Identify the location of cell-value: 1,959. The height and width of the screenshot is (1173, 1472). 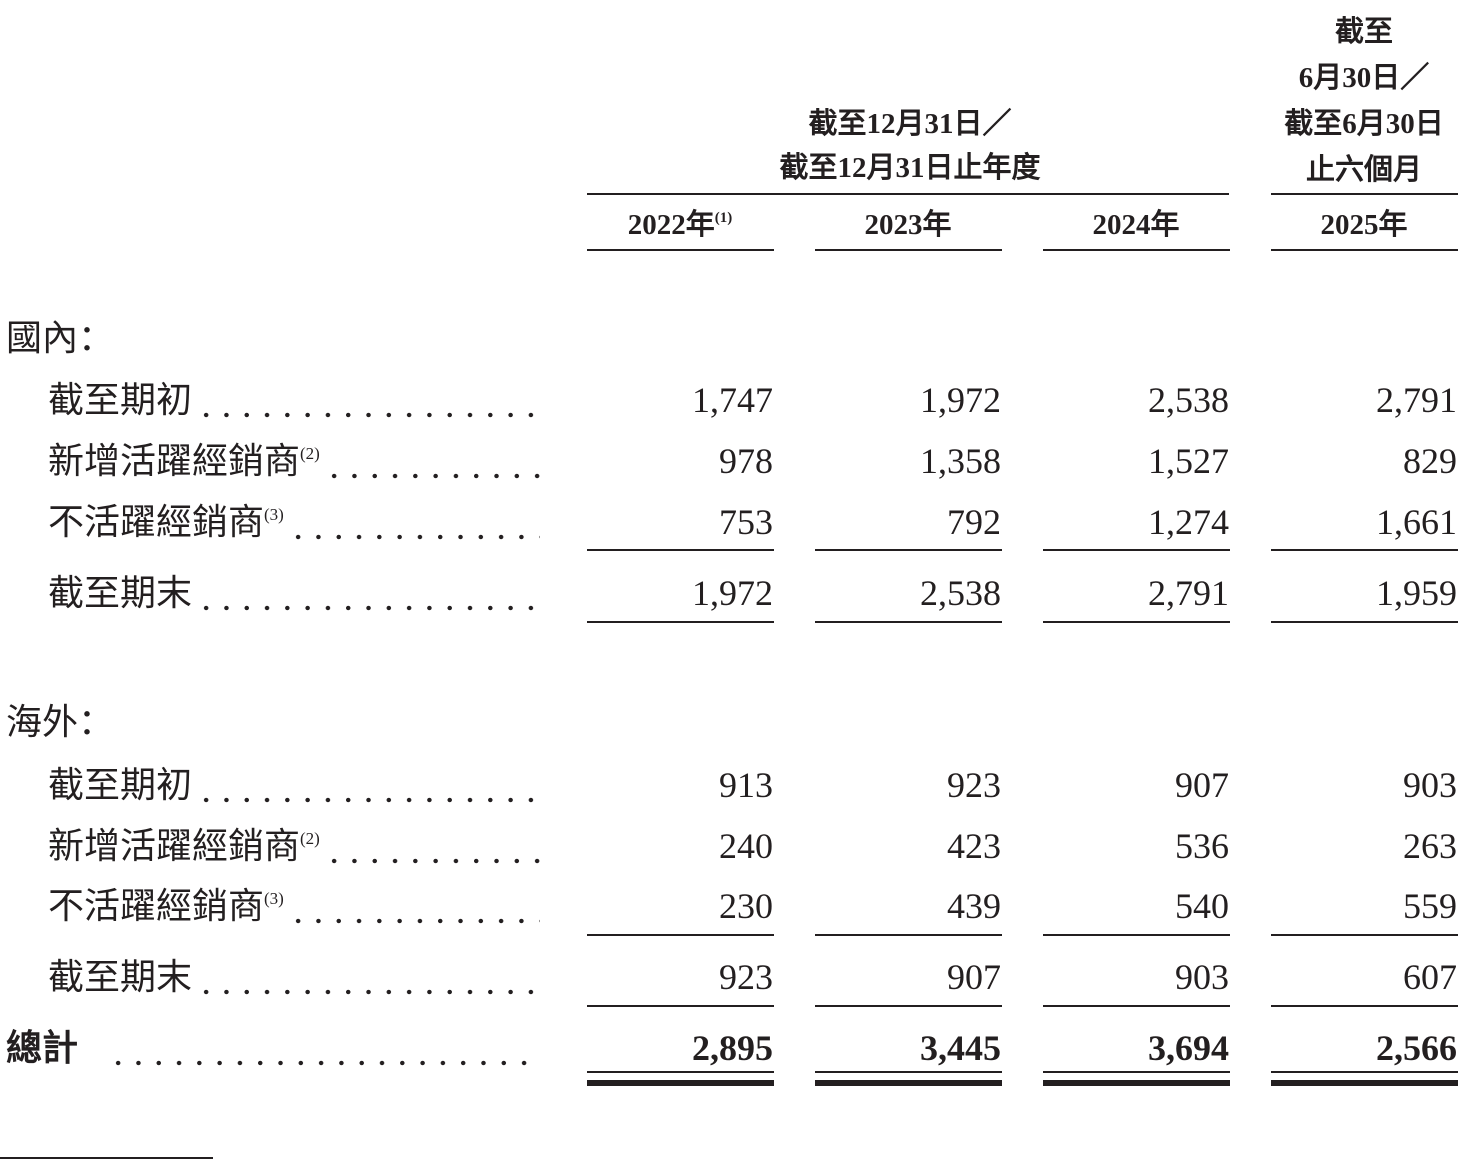
(1416, 593).